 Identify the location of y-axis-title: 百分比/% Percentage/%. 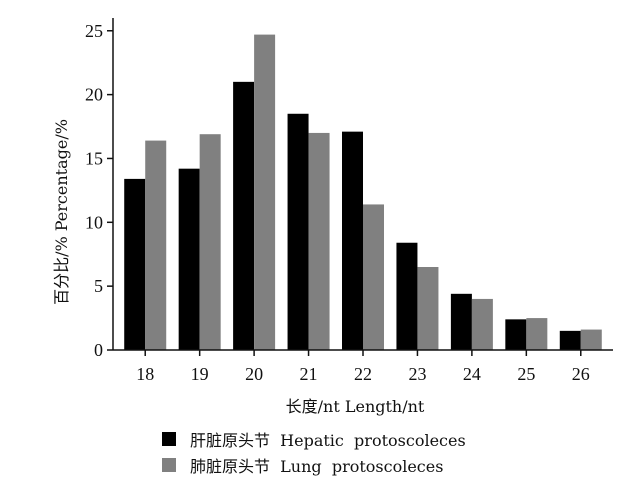
(61, 212).